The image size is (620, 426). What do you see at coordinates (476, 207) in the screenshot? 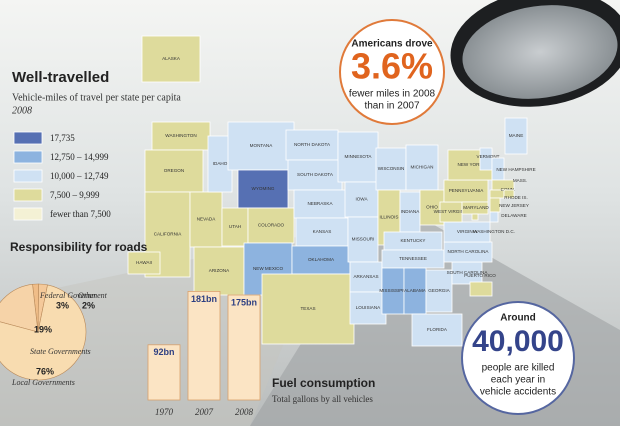
I see `state-label: MARYLAND` at bounding box center [476, 207].